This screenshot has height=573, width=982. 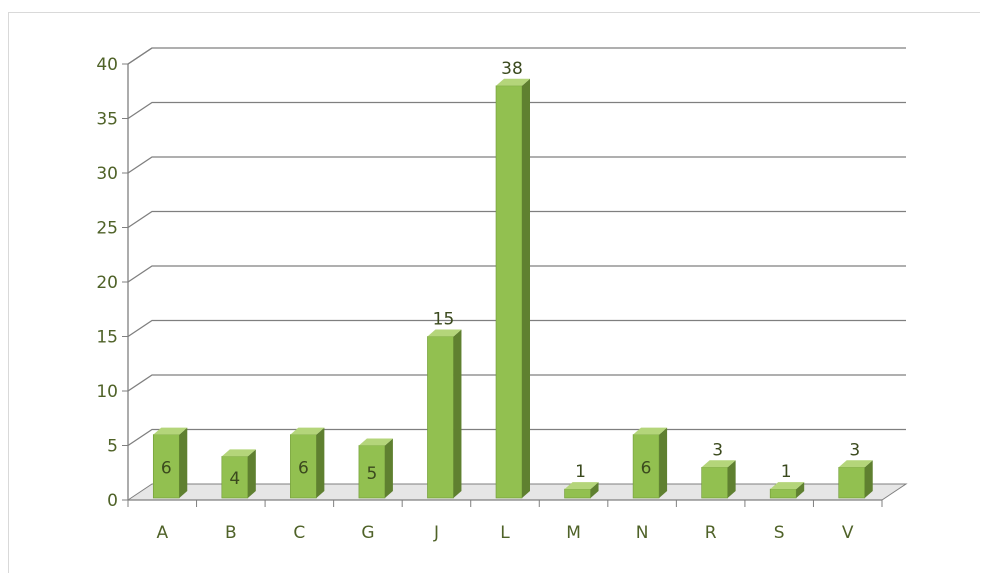 What do you see at coordinates (436, 533) in the screenshot?
I see `x-tick-label: J` at bounding box center [436, 533].